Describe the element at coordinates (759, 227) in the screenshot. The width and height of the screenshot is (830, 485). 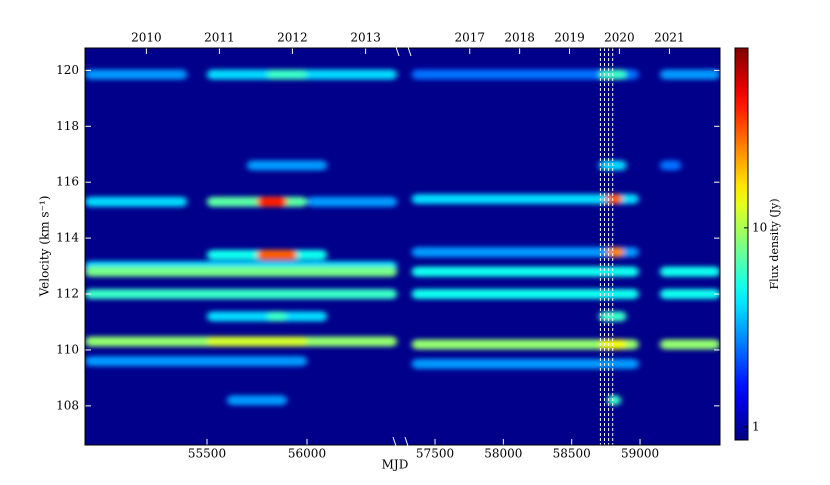
I see `colorbar-tick-label: 10` at that location.